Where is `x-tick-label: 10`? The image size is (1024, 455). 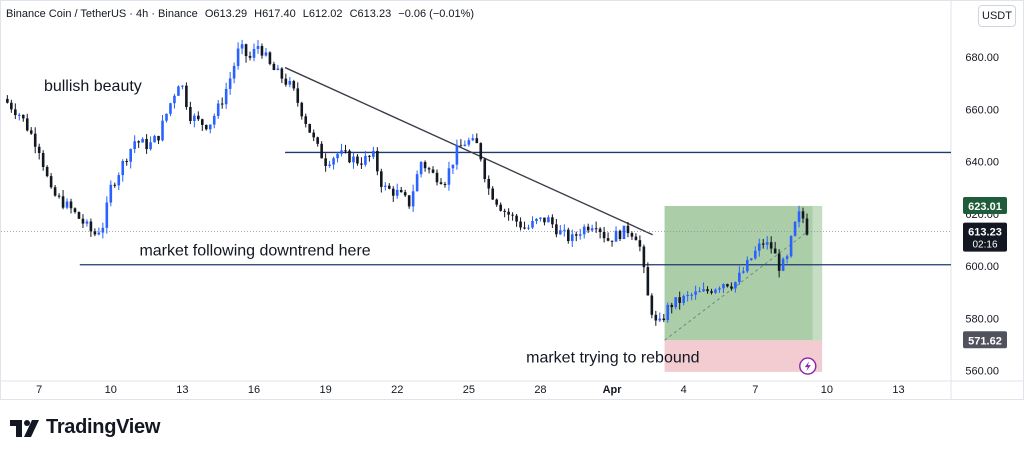
x-tick-label: 10 is located at coordinates (827, 390).